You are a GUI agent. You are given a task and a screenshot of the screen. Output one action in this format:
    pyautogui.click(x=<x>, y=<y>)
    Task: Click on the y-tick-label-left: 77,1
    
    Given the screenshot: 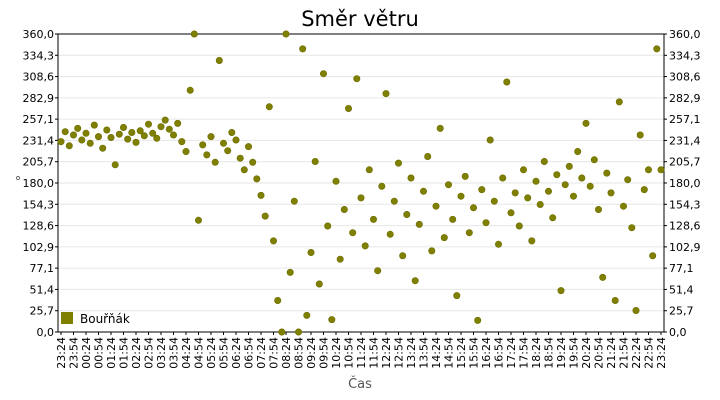 What is the action you would take?
    pyautogui.click(x=42, y=268)
    